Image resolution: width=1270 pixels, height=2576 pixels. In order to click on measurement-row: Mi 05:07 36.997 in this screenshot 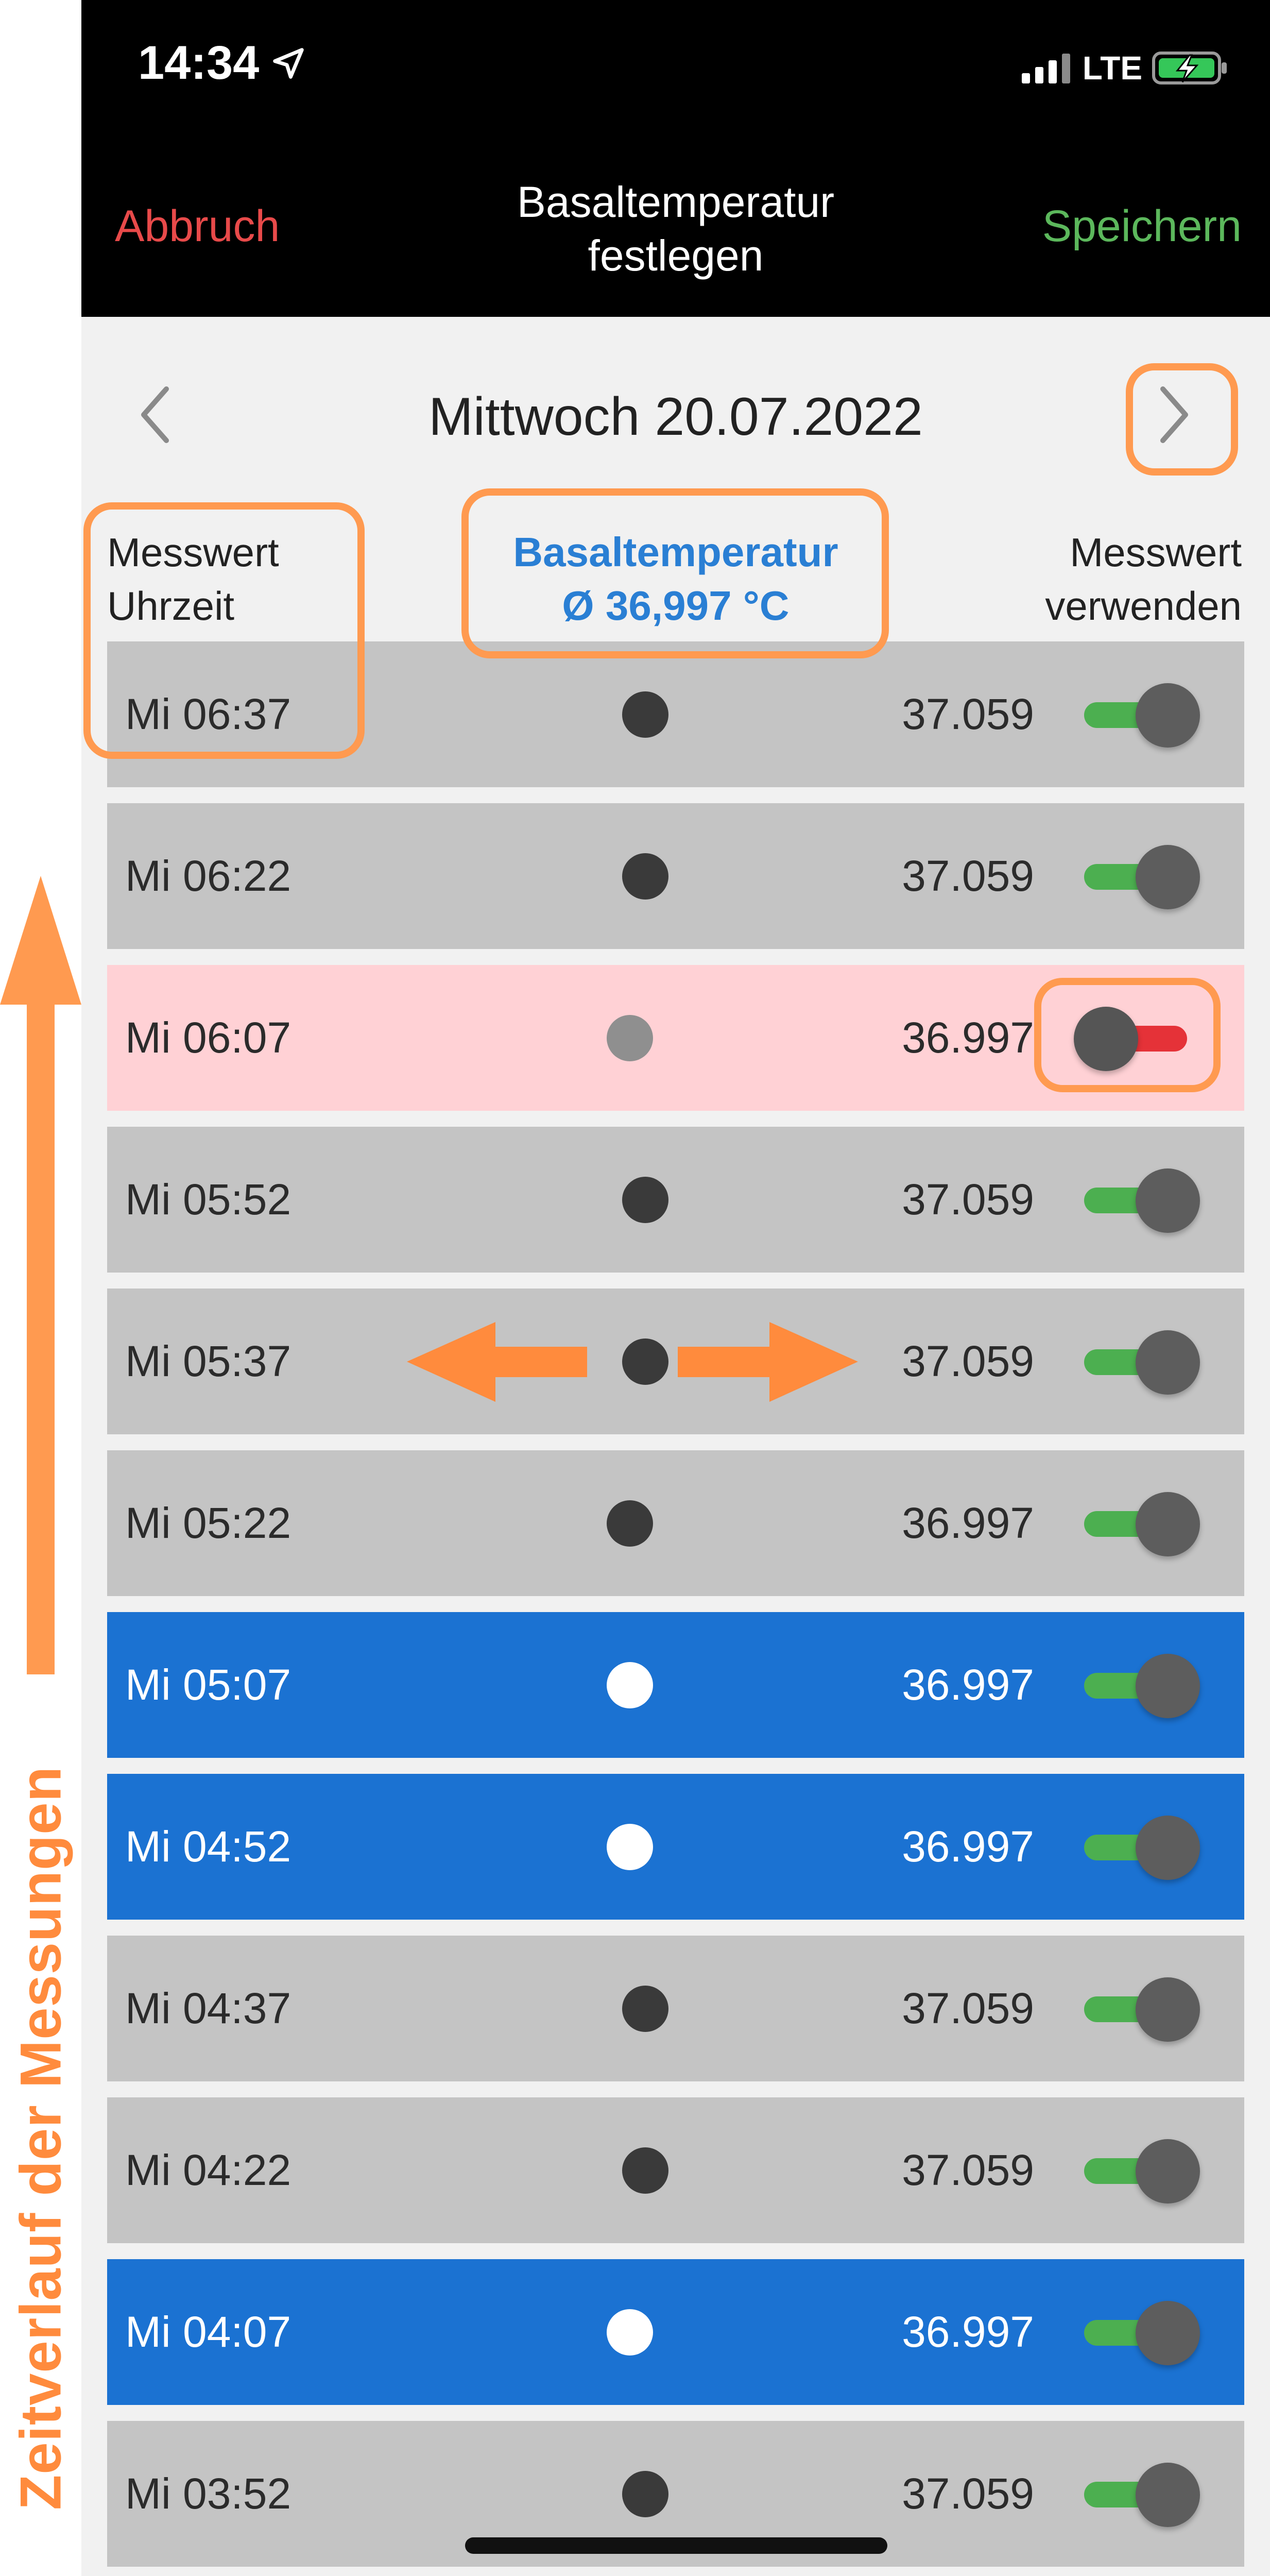, I will do `click(675, 1685)`.